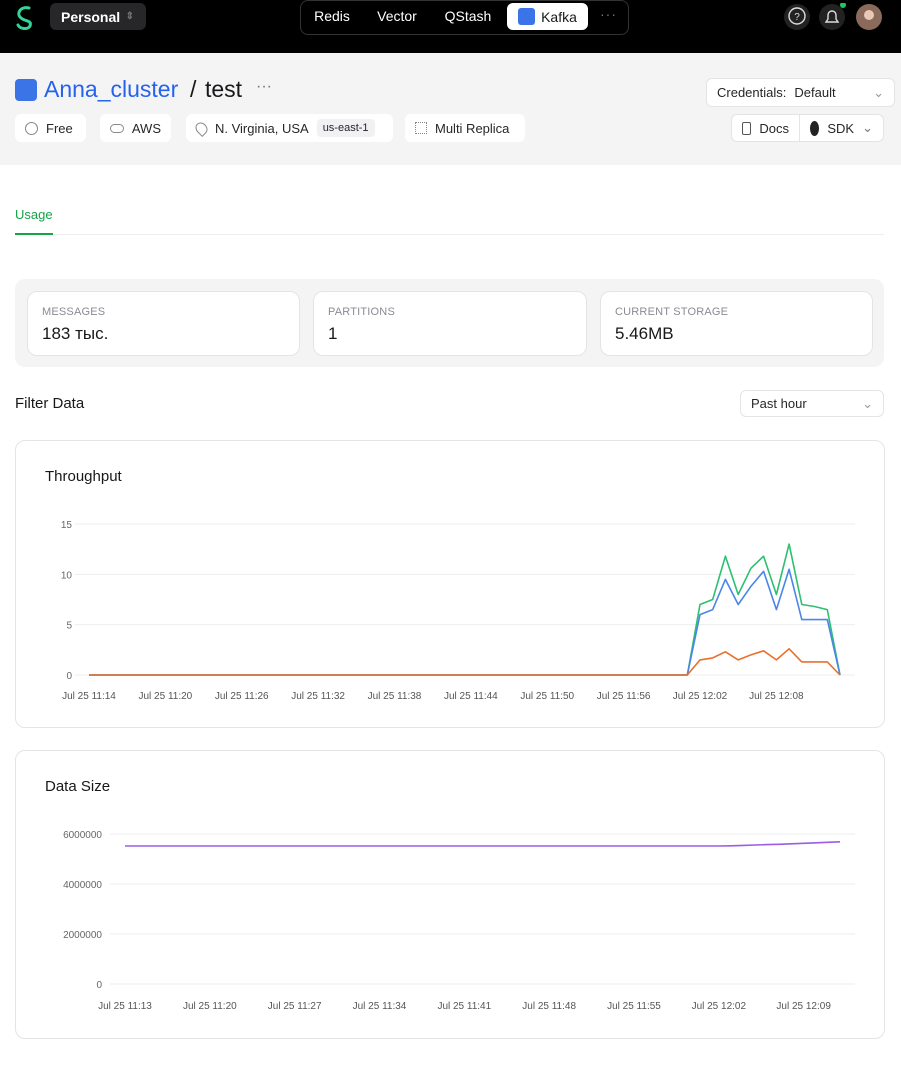 The image size is (901, 1080). I want to click on stat-label: MESSAGES, so click(74, 312).